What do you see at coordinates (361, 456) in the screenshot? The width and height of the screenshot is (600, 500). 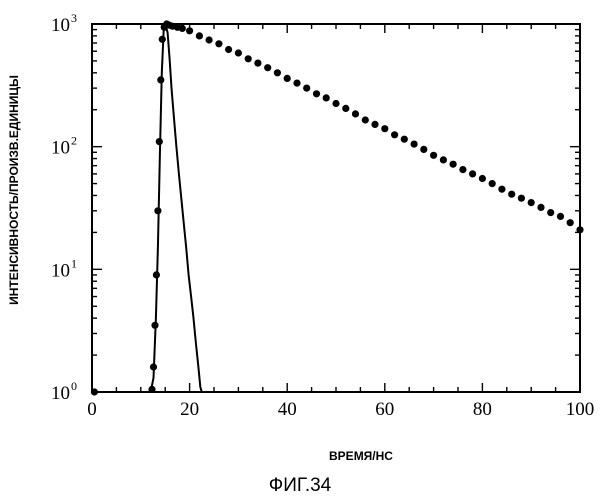 I see `x-axis-title: ВРЕМЯ/НС` at bounding box center [361, 456].